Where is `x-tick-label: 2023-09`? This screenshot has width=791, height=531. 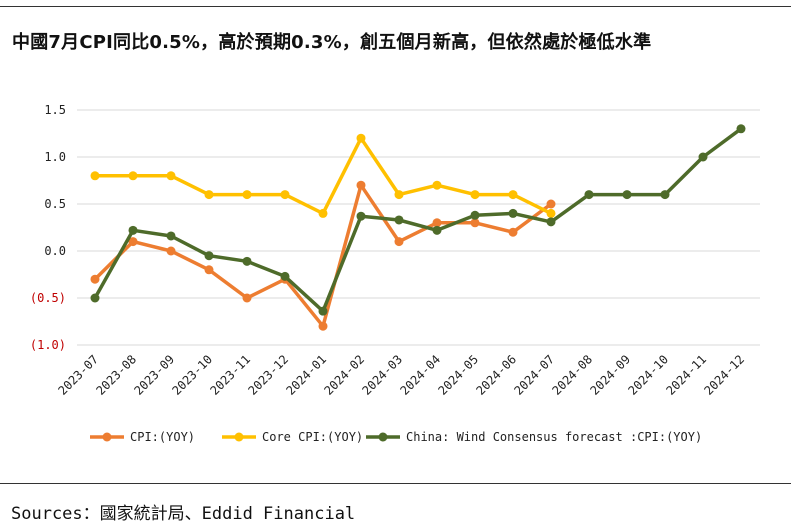
x-tick-label: 2023-09 is located at coordinates (154, 375).